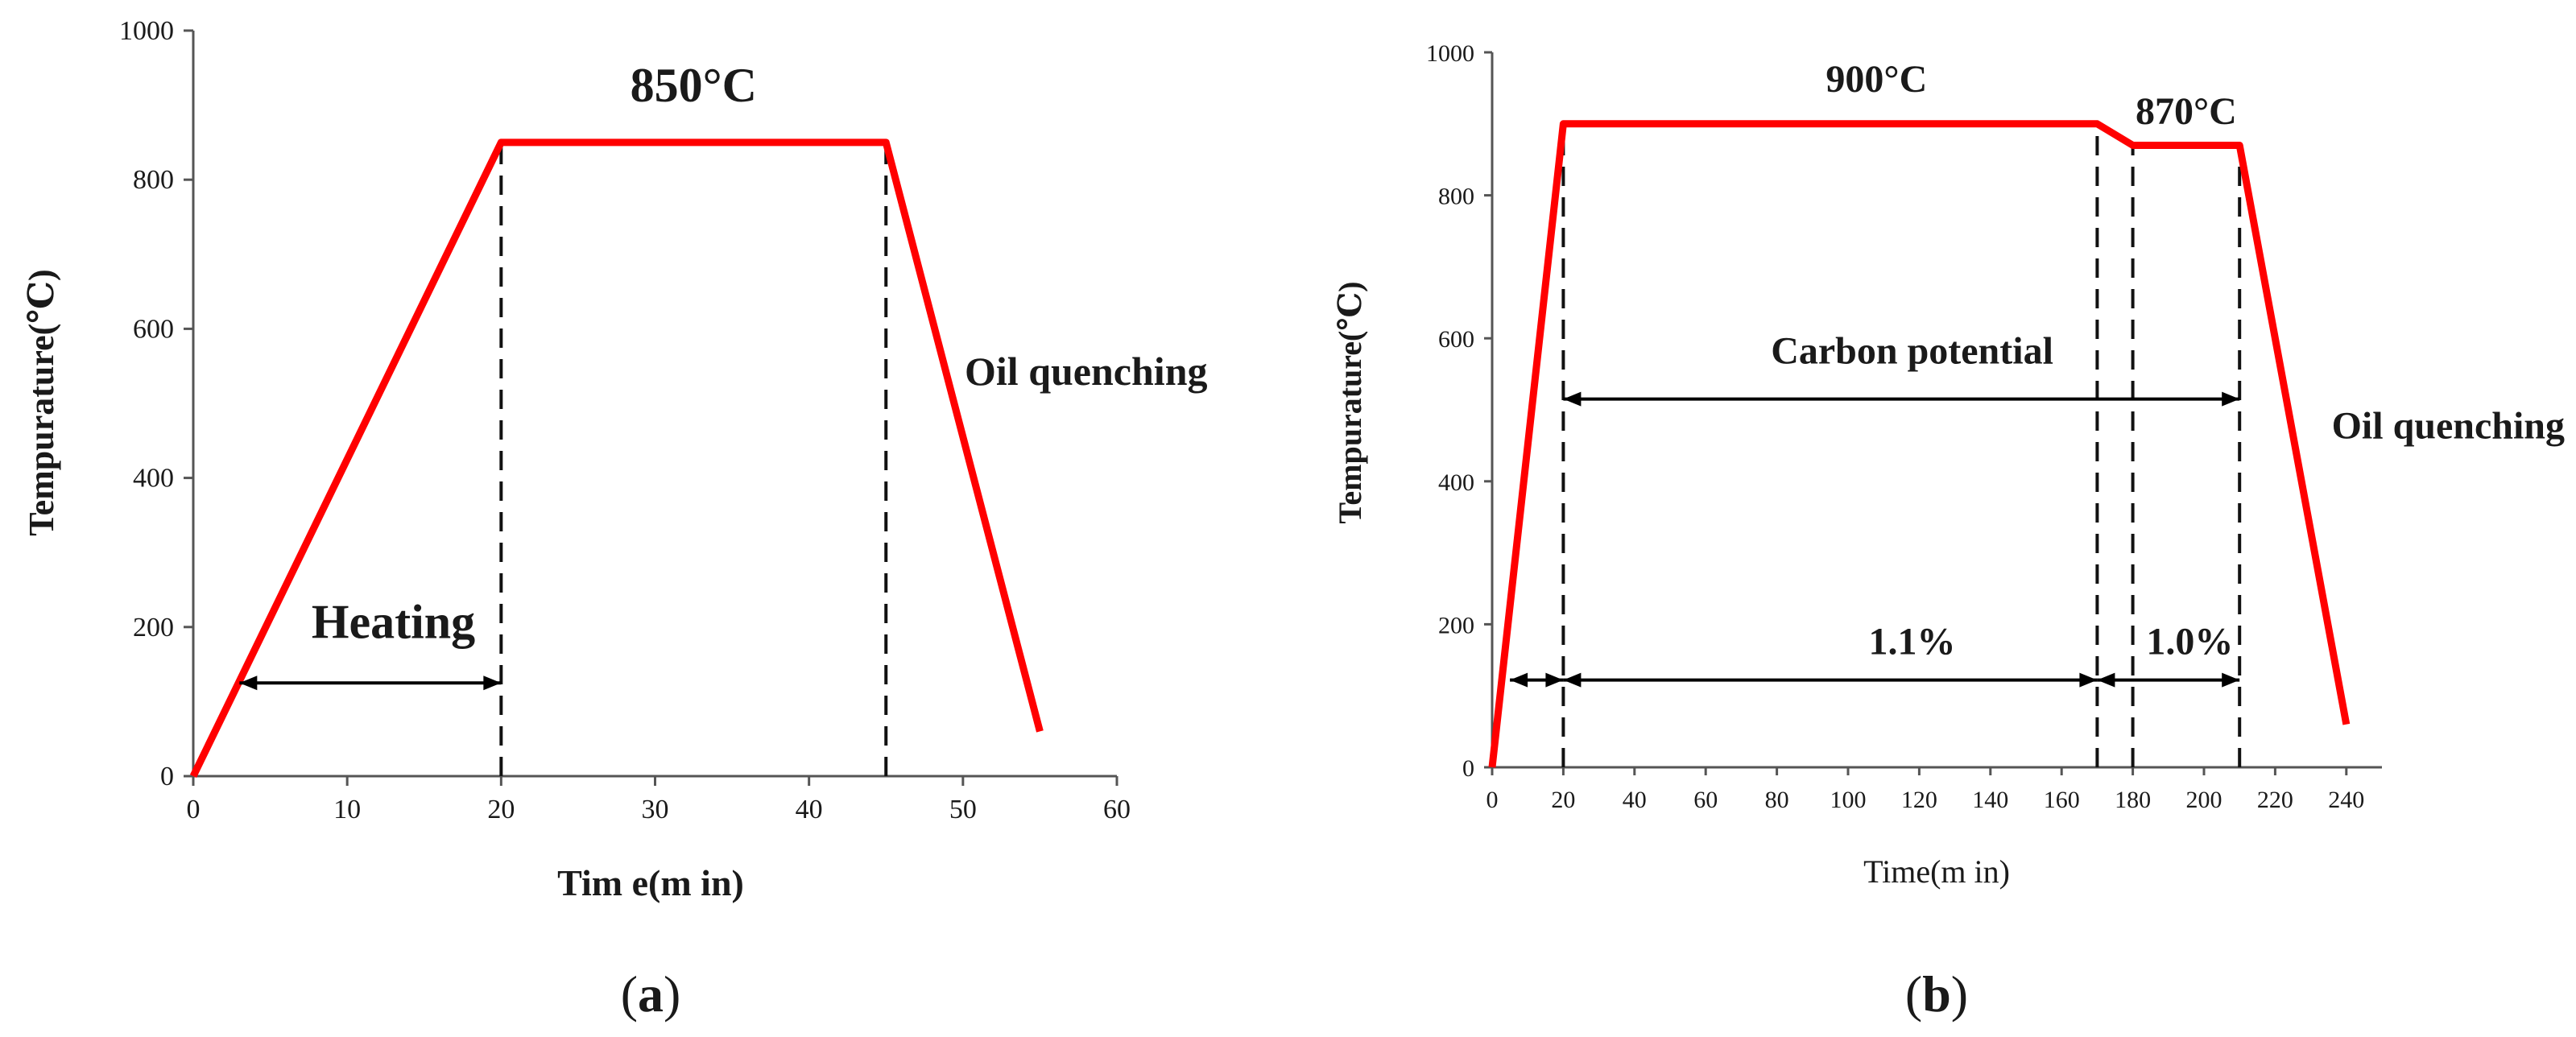 The width and height of the screenshot is (2576, 1037). I want to click on panel-a-x-axis-title: Tim e(m in), so click(651, 882).